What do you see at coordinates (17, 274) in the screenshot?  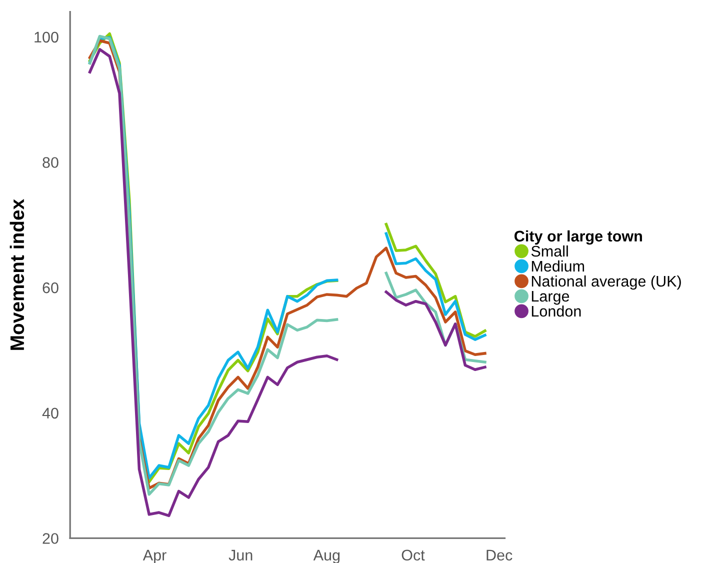 I see `y-axis-title: Movement index` at bounding box center [17, 274].